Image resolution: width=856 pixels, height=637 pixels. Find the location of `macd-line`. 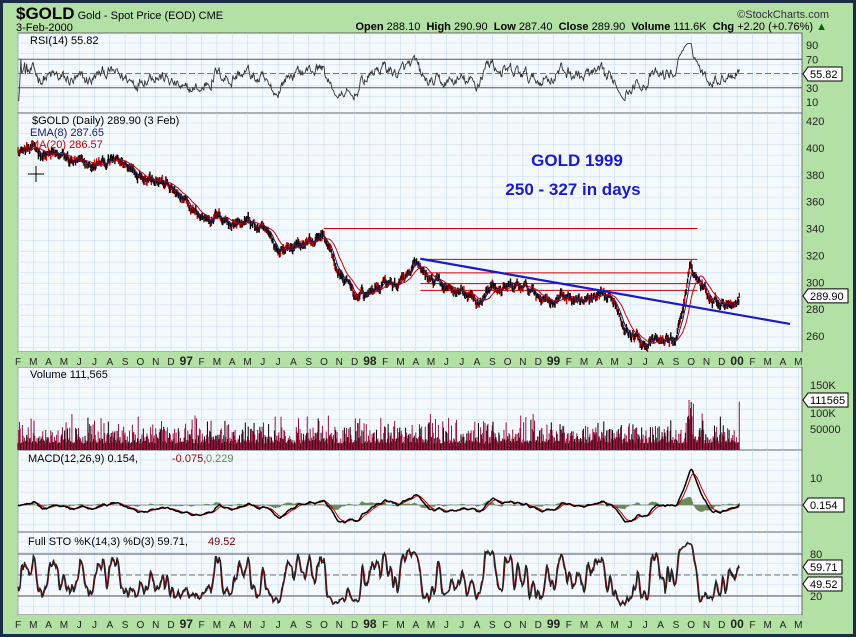

macd-line is located at coordinates (378, 496).